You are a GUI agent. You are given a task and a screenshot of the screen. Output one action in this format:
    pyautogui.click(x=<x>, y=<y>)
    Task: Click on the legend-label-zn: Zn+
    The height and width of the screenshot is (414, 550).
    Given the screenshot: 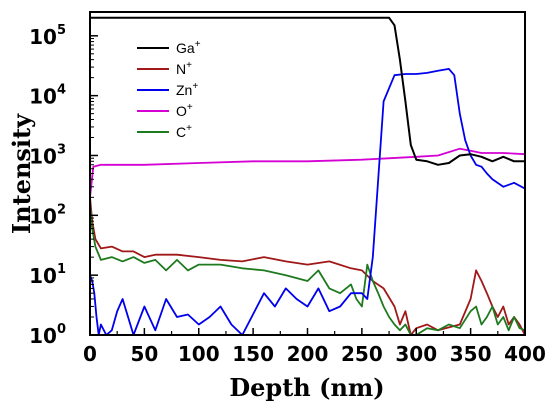 What is the action you would take?
    pyautogui.click(x=187, y=89)
    